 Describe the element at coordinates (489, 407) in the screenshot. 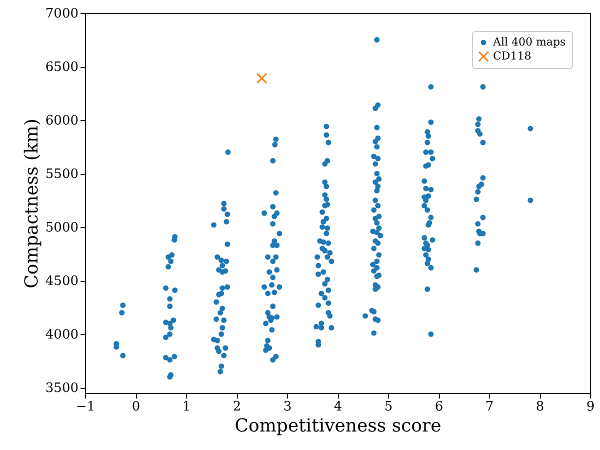

I see `x-tick-label: 7` at that location.